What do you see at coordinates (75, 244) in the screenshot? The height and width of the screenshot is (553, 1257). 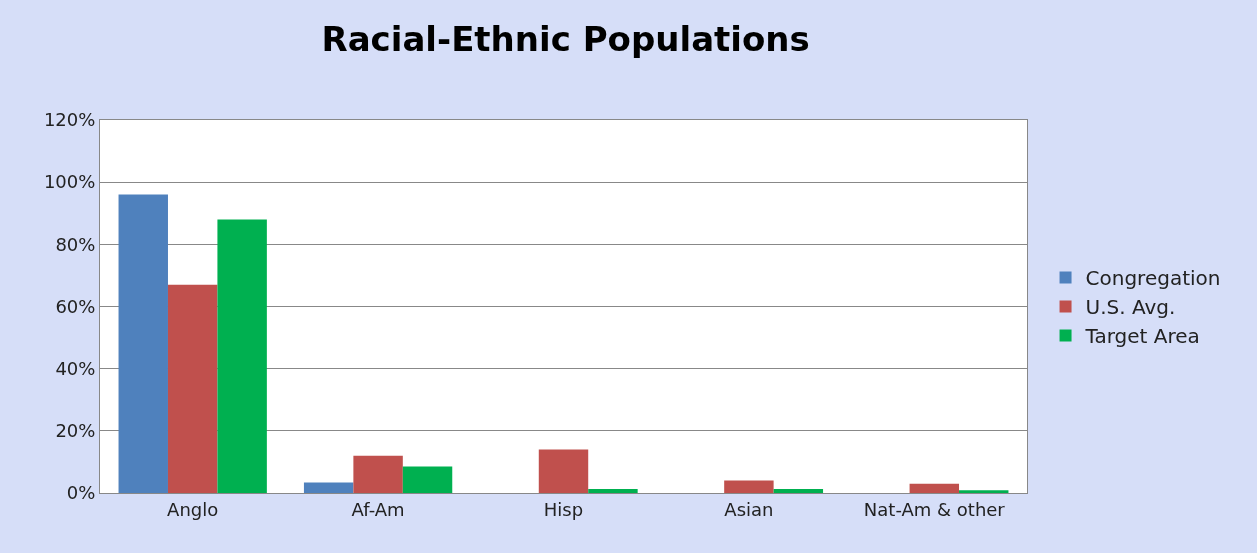 I see `y-tick-label: 80%` at bounding box center [75, 244].